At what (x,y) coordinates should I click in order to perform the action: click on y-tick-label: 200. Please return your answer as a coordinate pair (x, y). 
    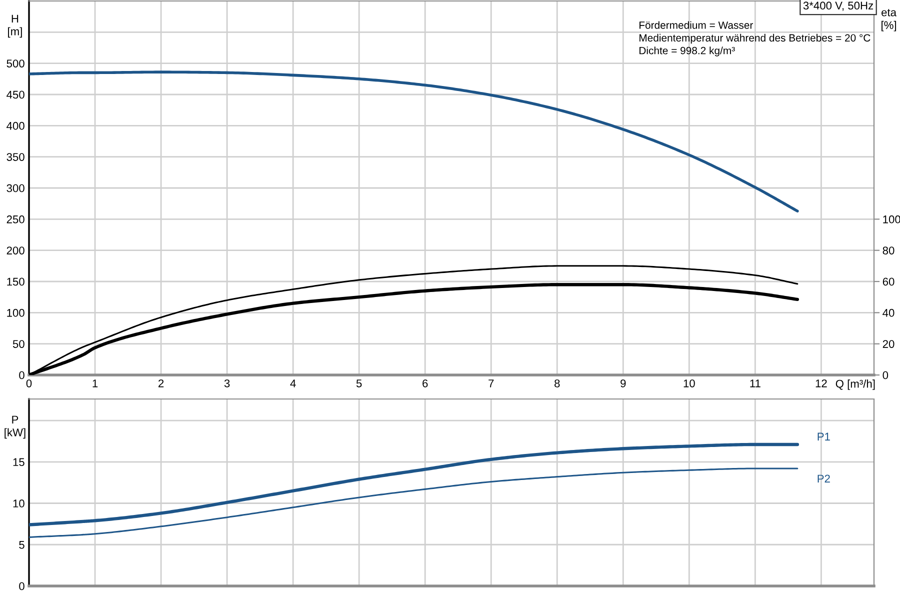
    Looking at the image, I should click on (15, 250).